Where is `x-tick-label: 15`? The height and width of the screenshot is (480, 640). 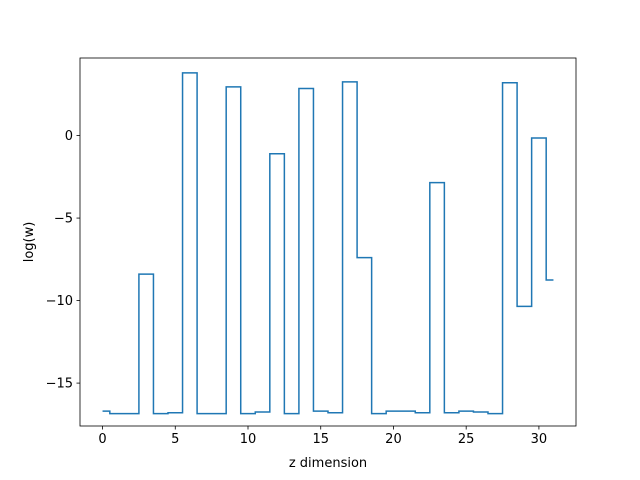
x-tick-label: 15 is located at coordinates (320, 439).